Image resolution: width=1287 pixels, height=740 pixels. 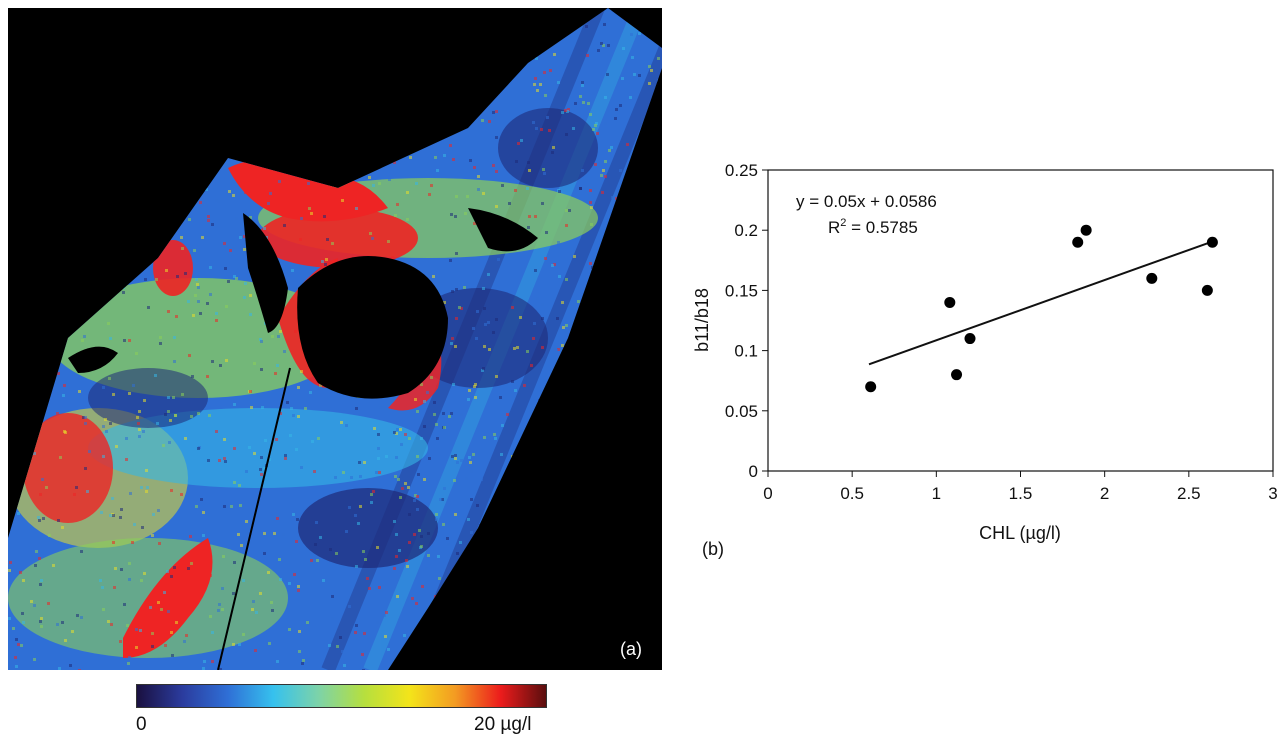 What do you see at coordinates (173, 268) in the screenshot?
I see `map-patch` at bounding box center [173, 268].